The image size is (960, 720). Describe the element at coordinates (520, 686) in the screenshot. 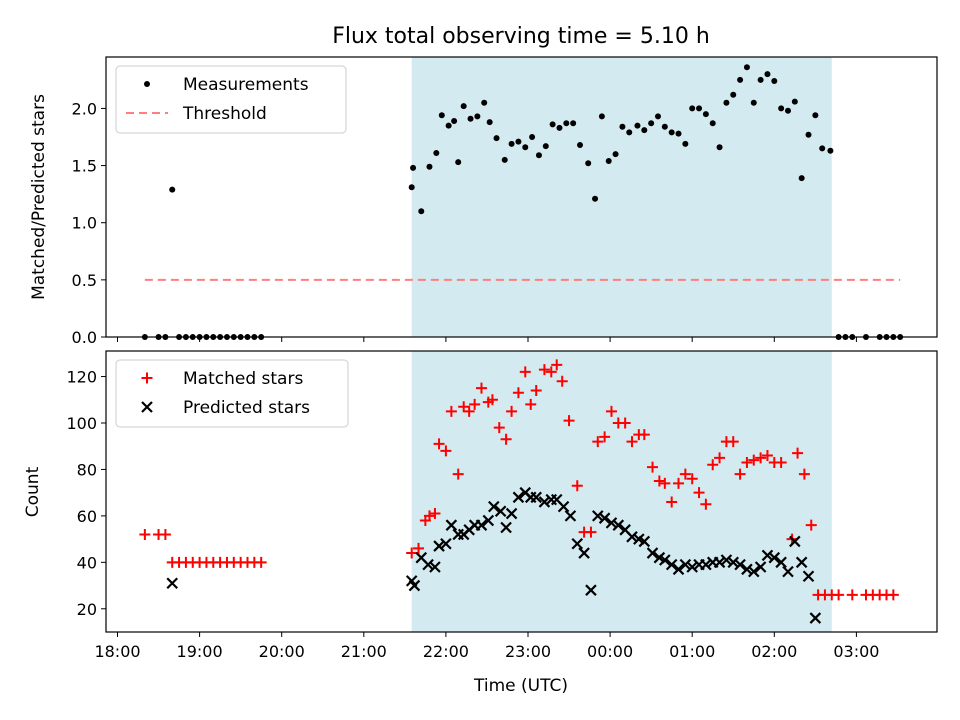

I see `x-axis-label: Time (UTC)` at that location.